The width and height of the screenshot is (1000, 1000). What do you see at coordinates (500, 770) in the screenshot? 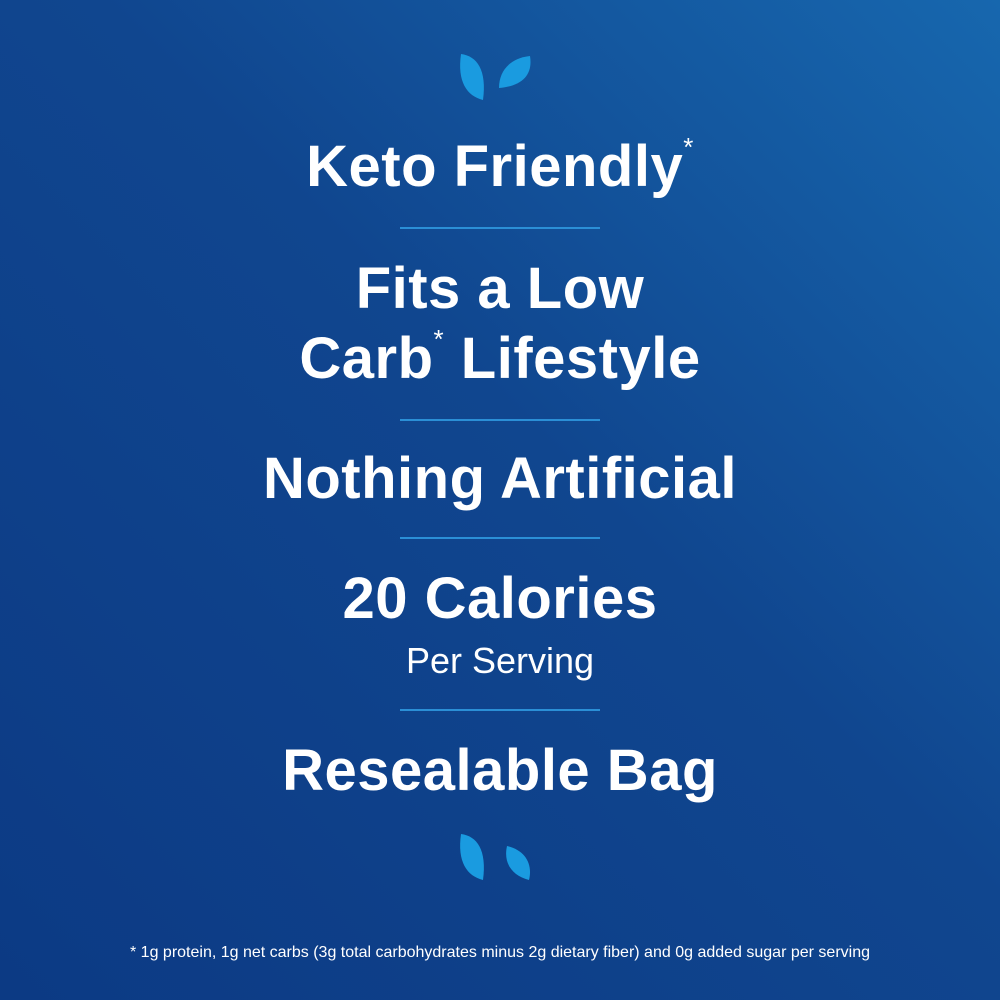
I see `claim-resealable-bag: Resealable Bag` at bounding box center [500, 770].